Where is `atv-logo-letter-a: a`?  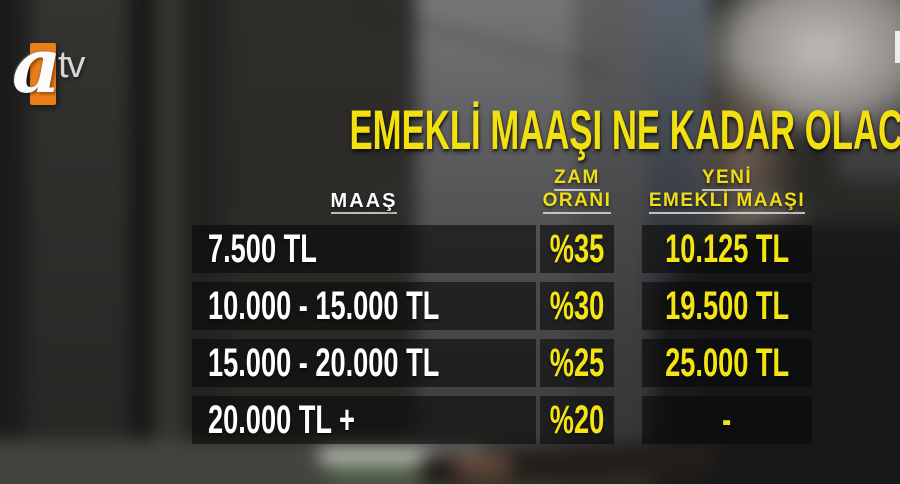 atv-logo-letter-a: a is located at coordinates (37, 65).